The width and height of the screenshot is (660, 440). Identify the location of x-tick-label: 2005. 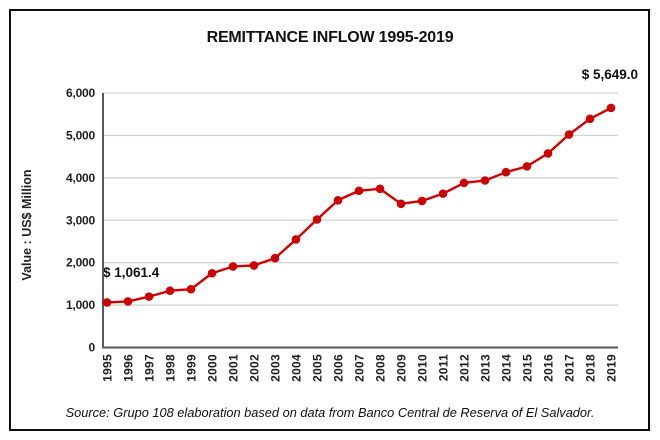
(318, 368).